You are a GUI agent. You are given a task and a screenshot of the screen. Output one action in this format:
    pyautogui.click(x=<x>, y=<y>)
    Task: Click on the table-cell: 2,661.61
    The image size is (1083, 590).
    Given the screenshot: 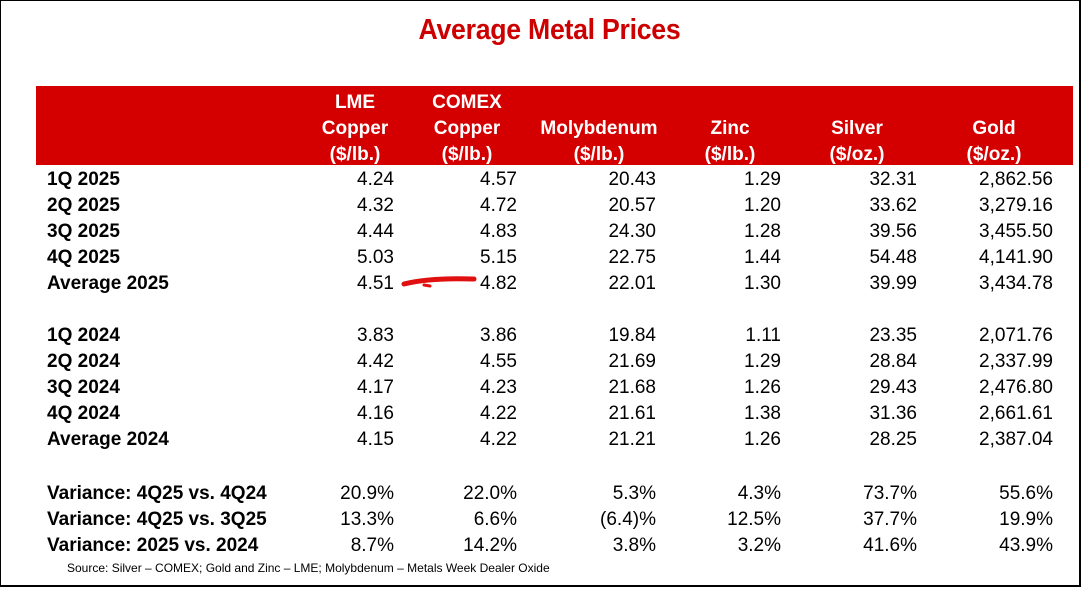 What is the action you would take?
    pyautogui.click(x=1016, y=413)
    